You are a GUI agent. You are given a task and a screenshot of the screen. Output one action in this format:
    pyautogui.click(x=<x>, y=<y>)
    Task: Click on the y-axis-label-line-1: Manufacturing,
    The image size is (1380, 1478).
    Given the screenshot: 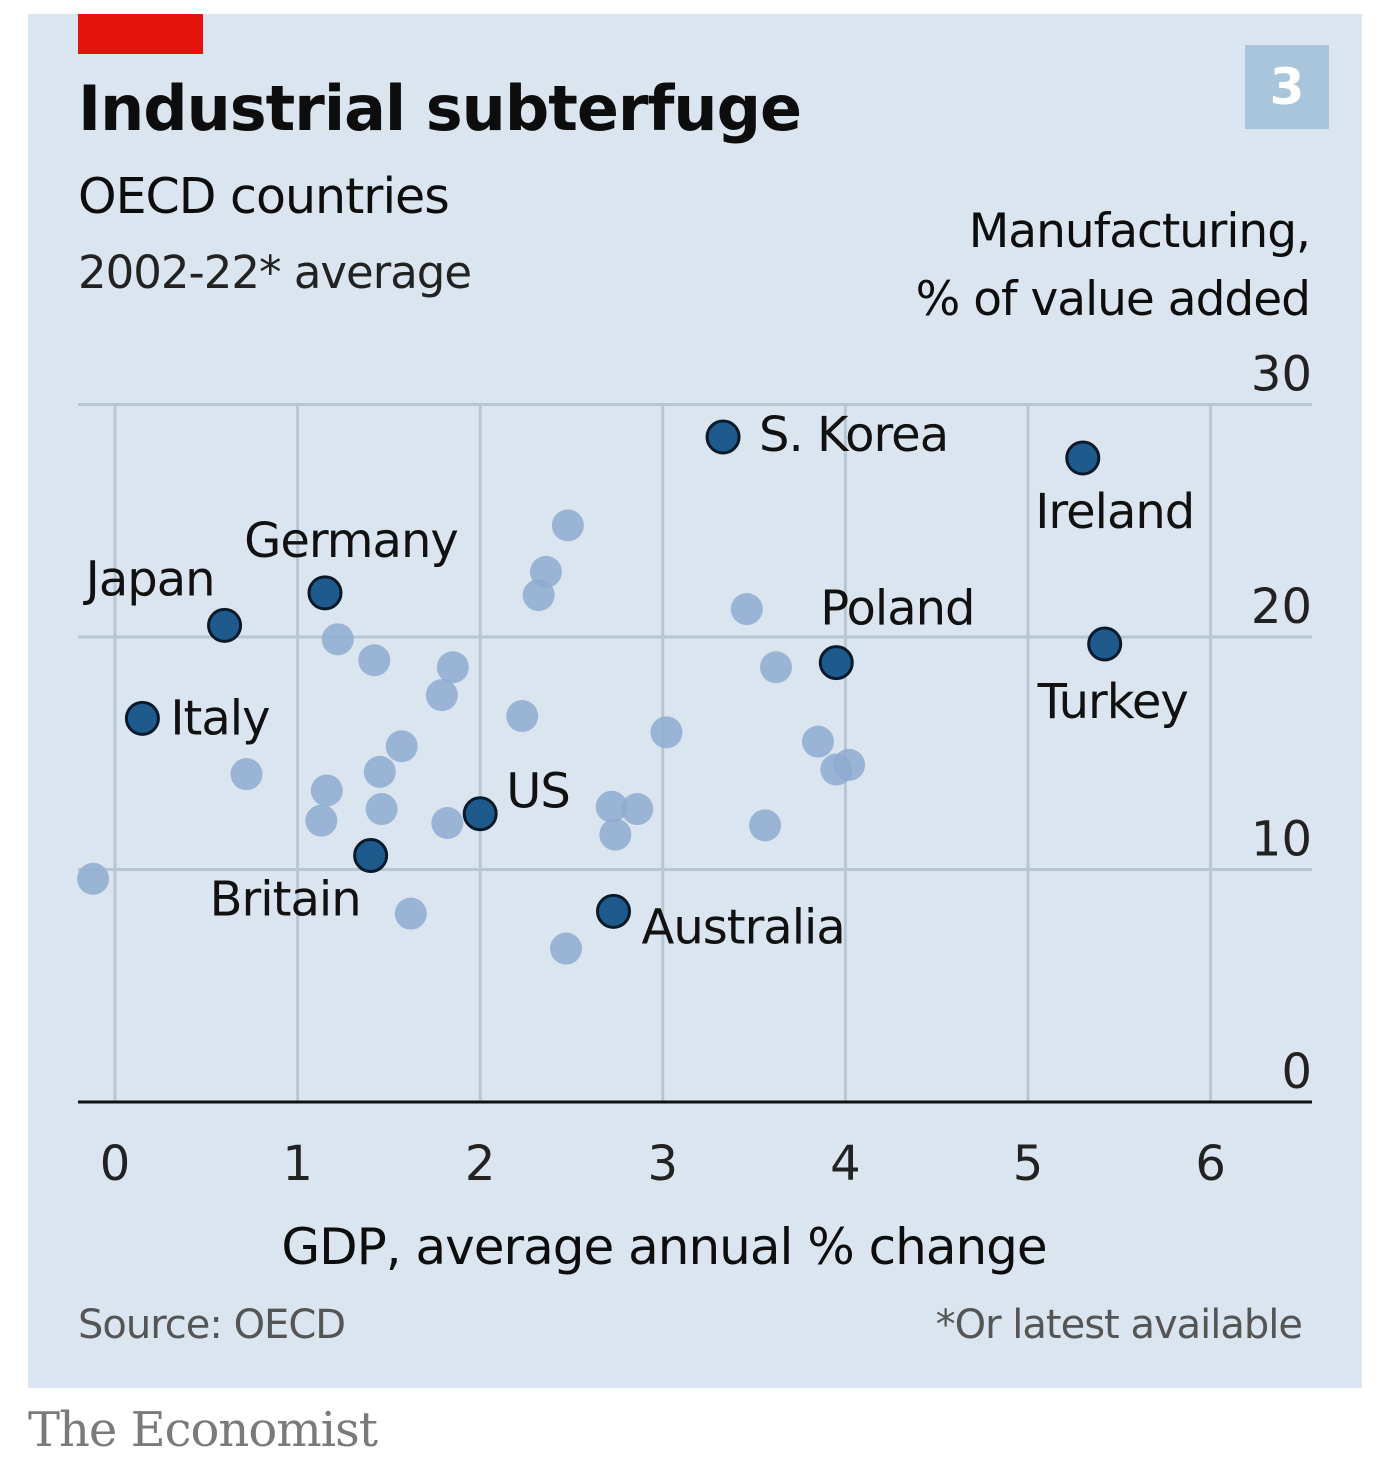 What is the action you would take?
    pyautogui.click(x=1139, y=231)
    